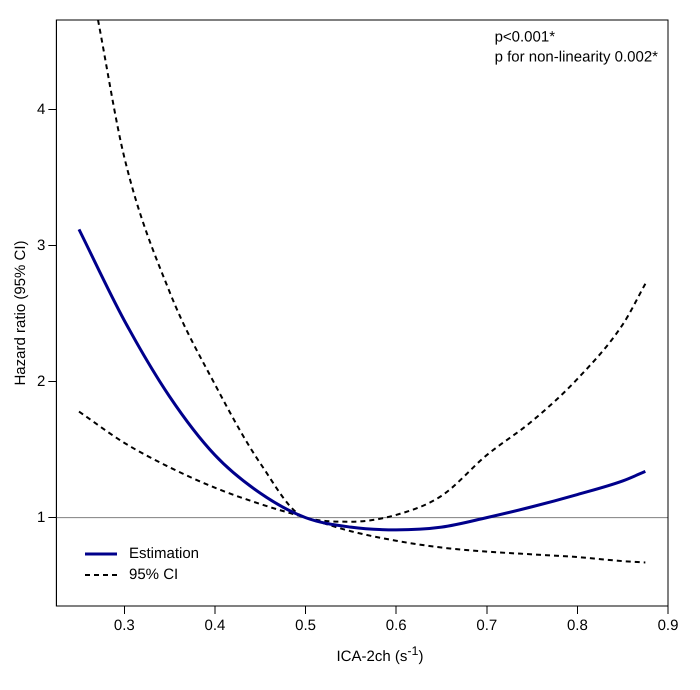  Describe the element at coordinates (41, 381) in the screenshot. I see `y-tick-label: 2` at that location.